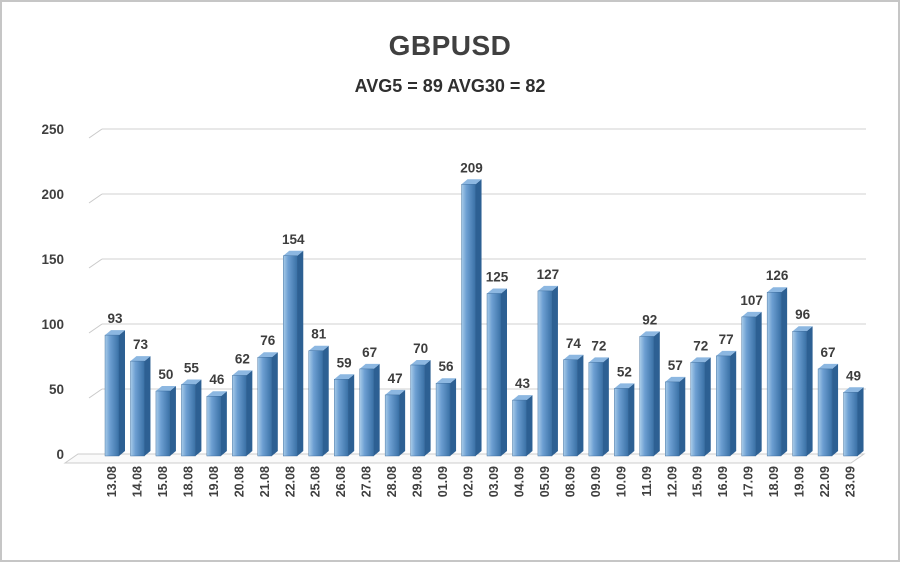 This screenshot has height=562, width=900. What do you see at coordinates (672, 481) in the screenshot?
I see `x-axis-label: 12.09` at bounding box center [672, 481].